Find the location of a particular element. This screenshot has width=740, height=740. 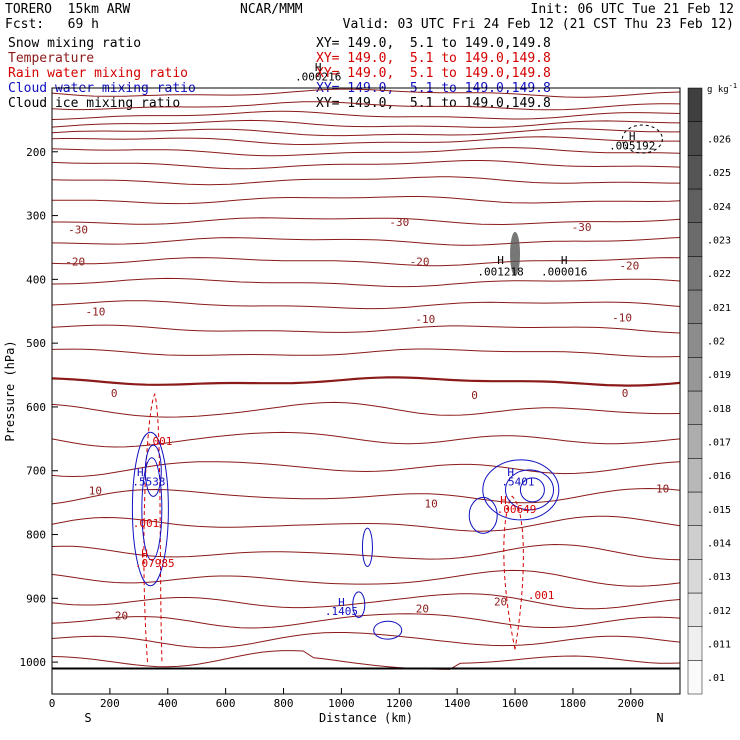

y-tick-label: 400 is located at coordinates (36, 279).